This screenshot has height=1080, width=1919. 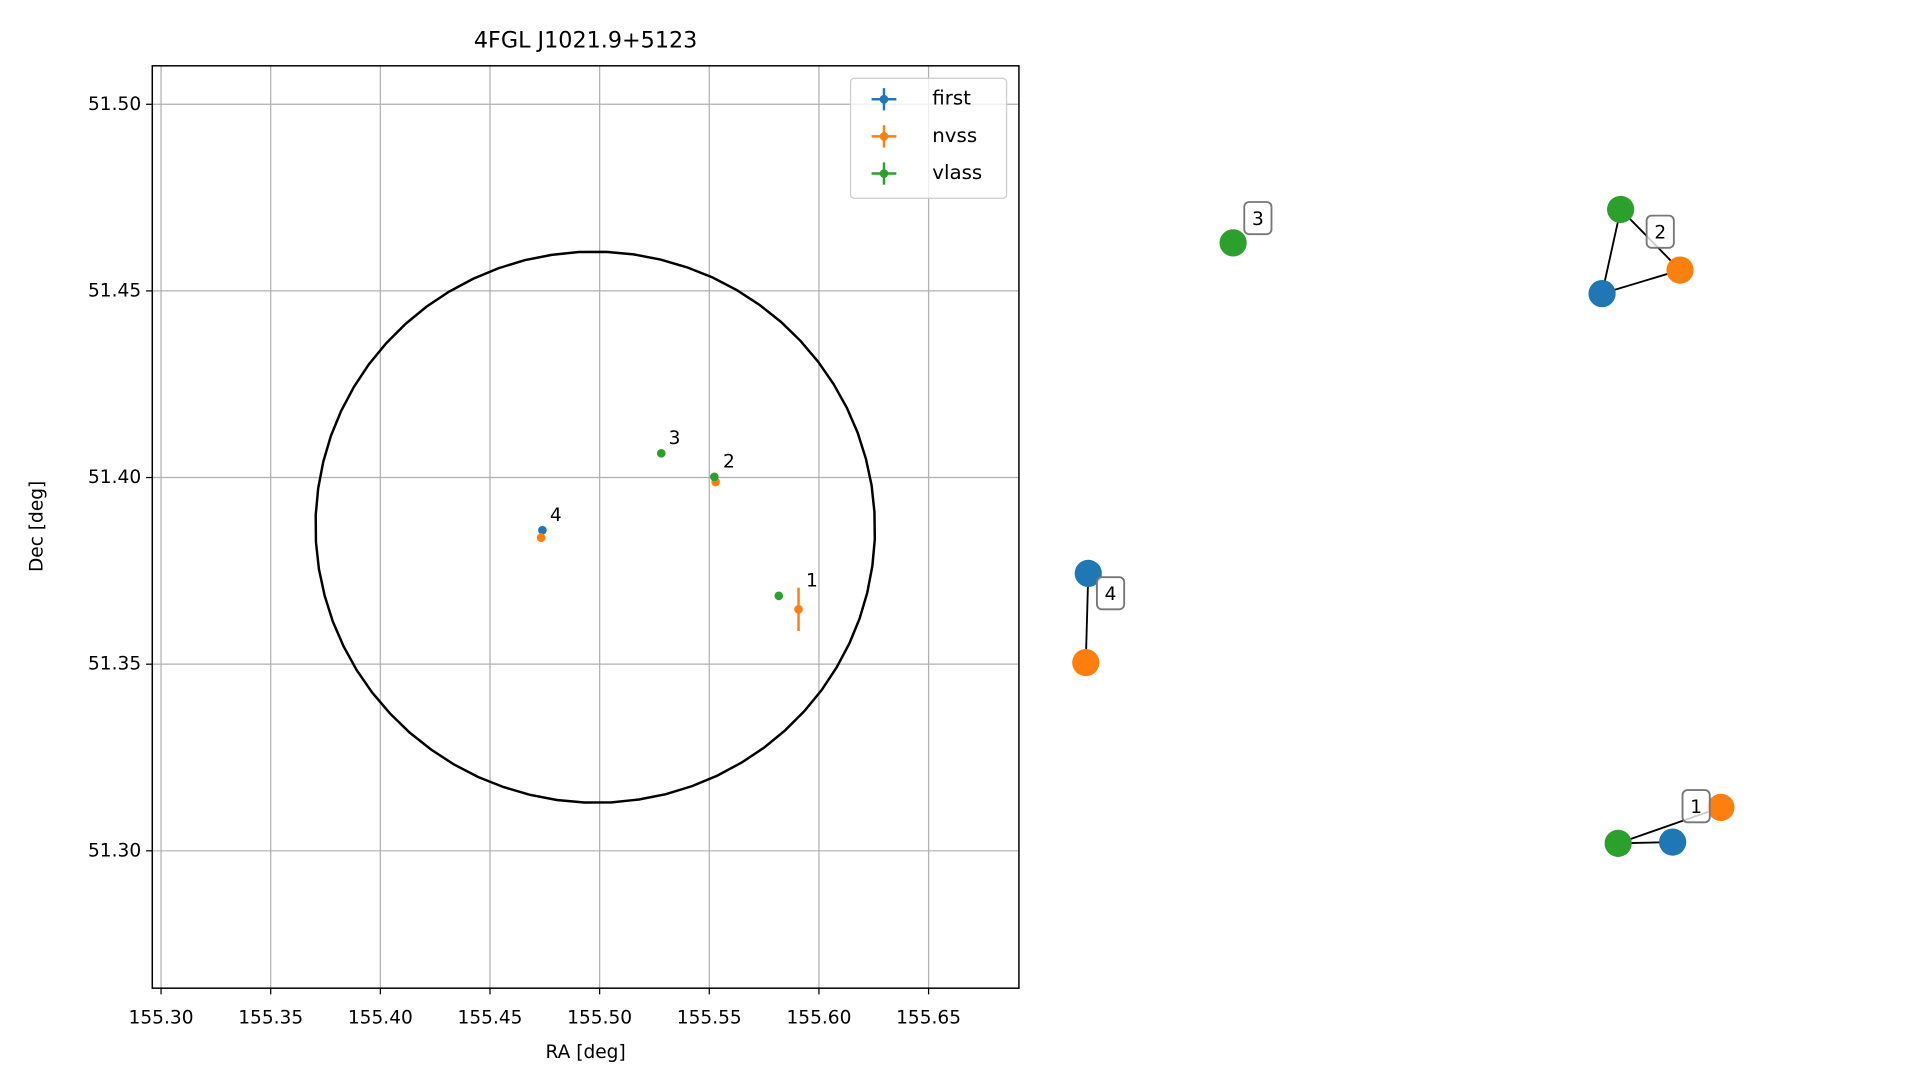 I want to click on node-label: 1, so click(x=1696, y=807).